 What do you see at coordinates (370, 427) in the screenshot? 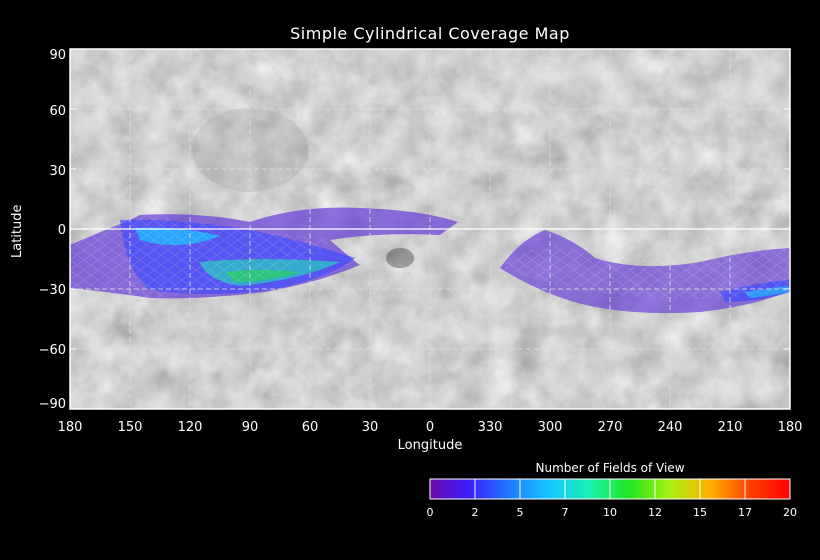
I see `x-tick-label: 30` at bounding box center [370, 427].